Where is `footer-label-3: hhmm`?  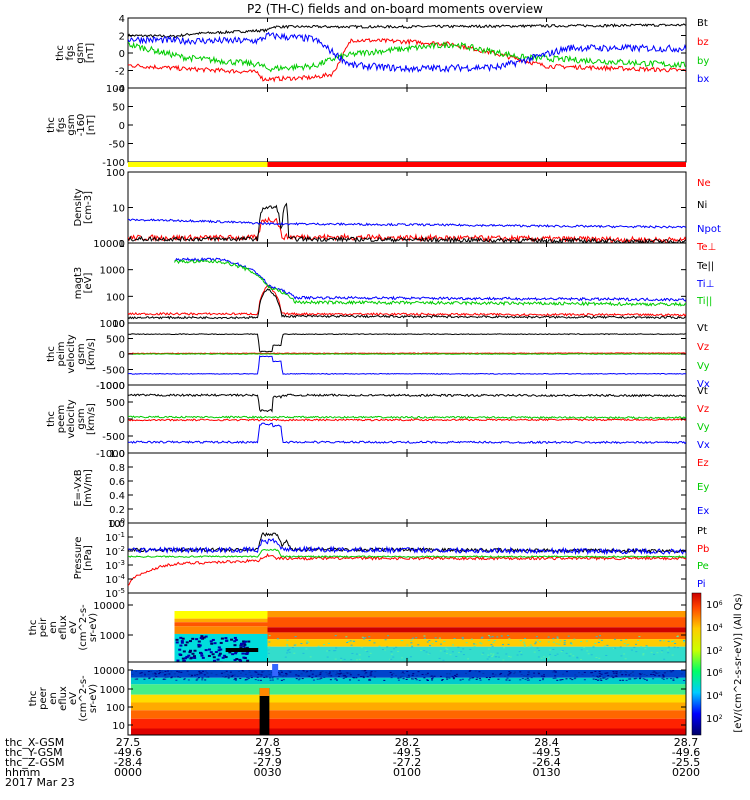 footer-label-3: hhmm is located at coordinates (22, 772).